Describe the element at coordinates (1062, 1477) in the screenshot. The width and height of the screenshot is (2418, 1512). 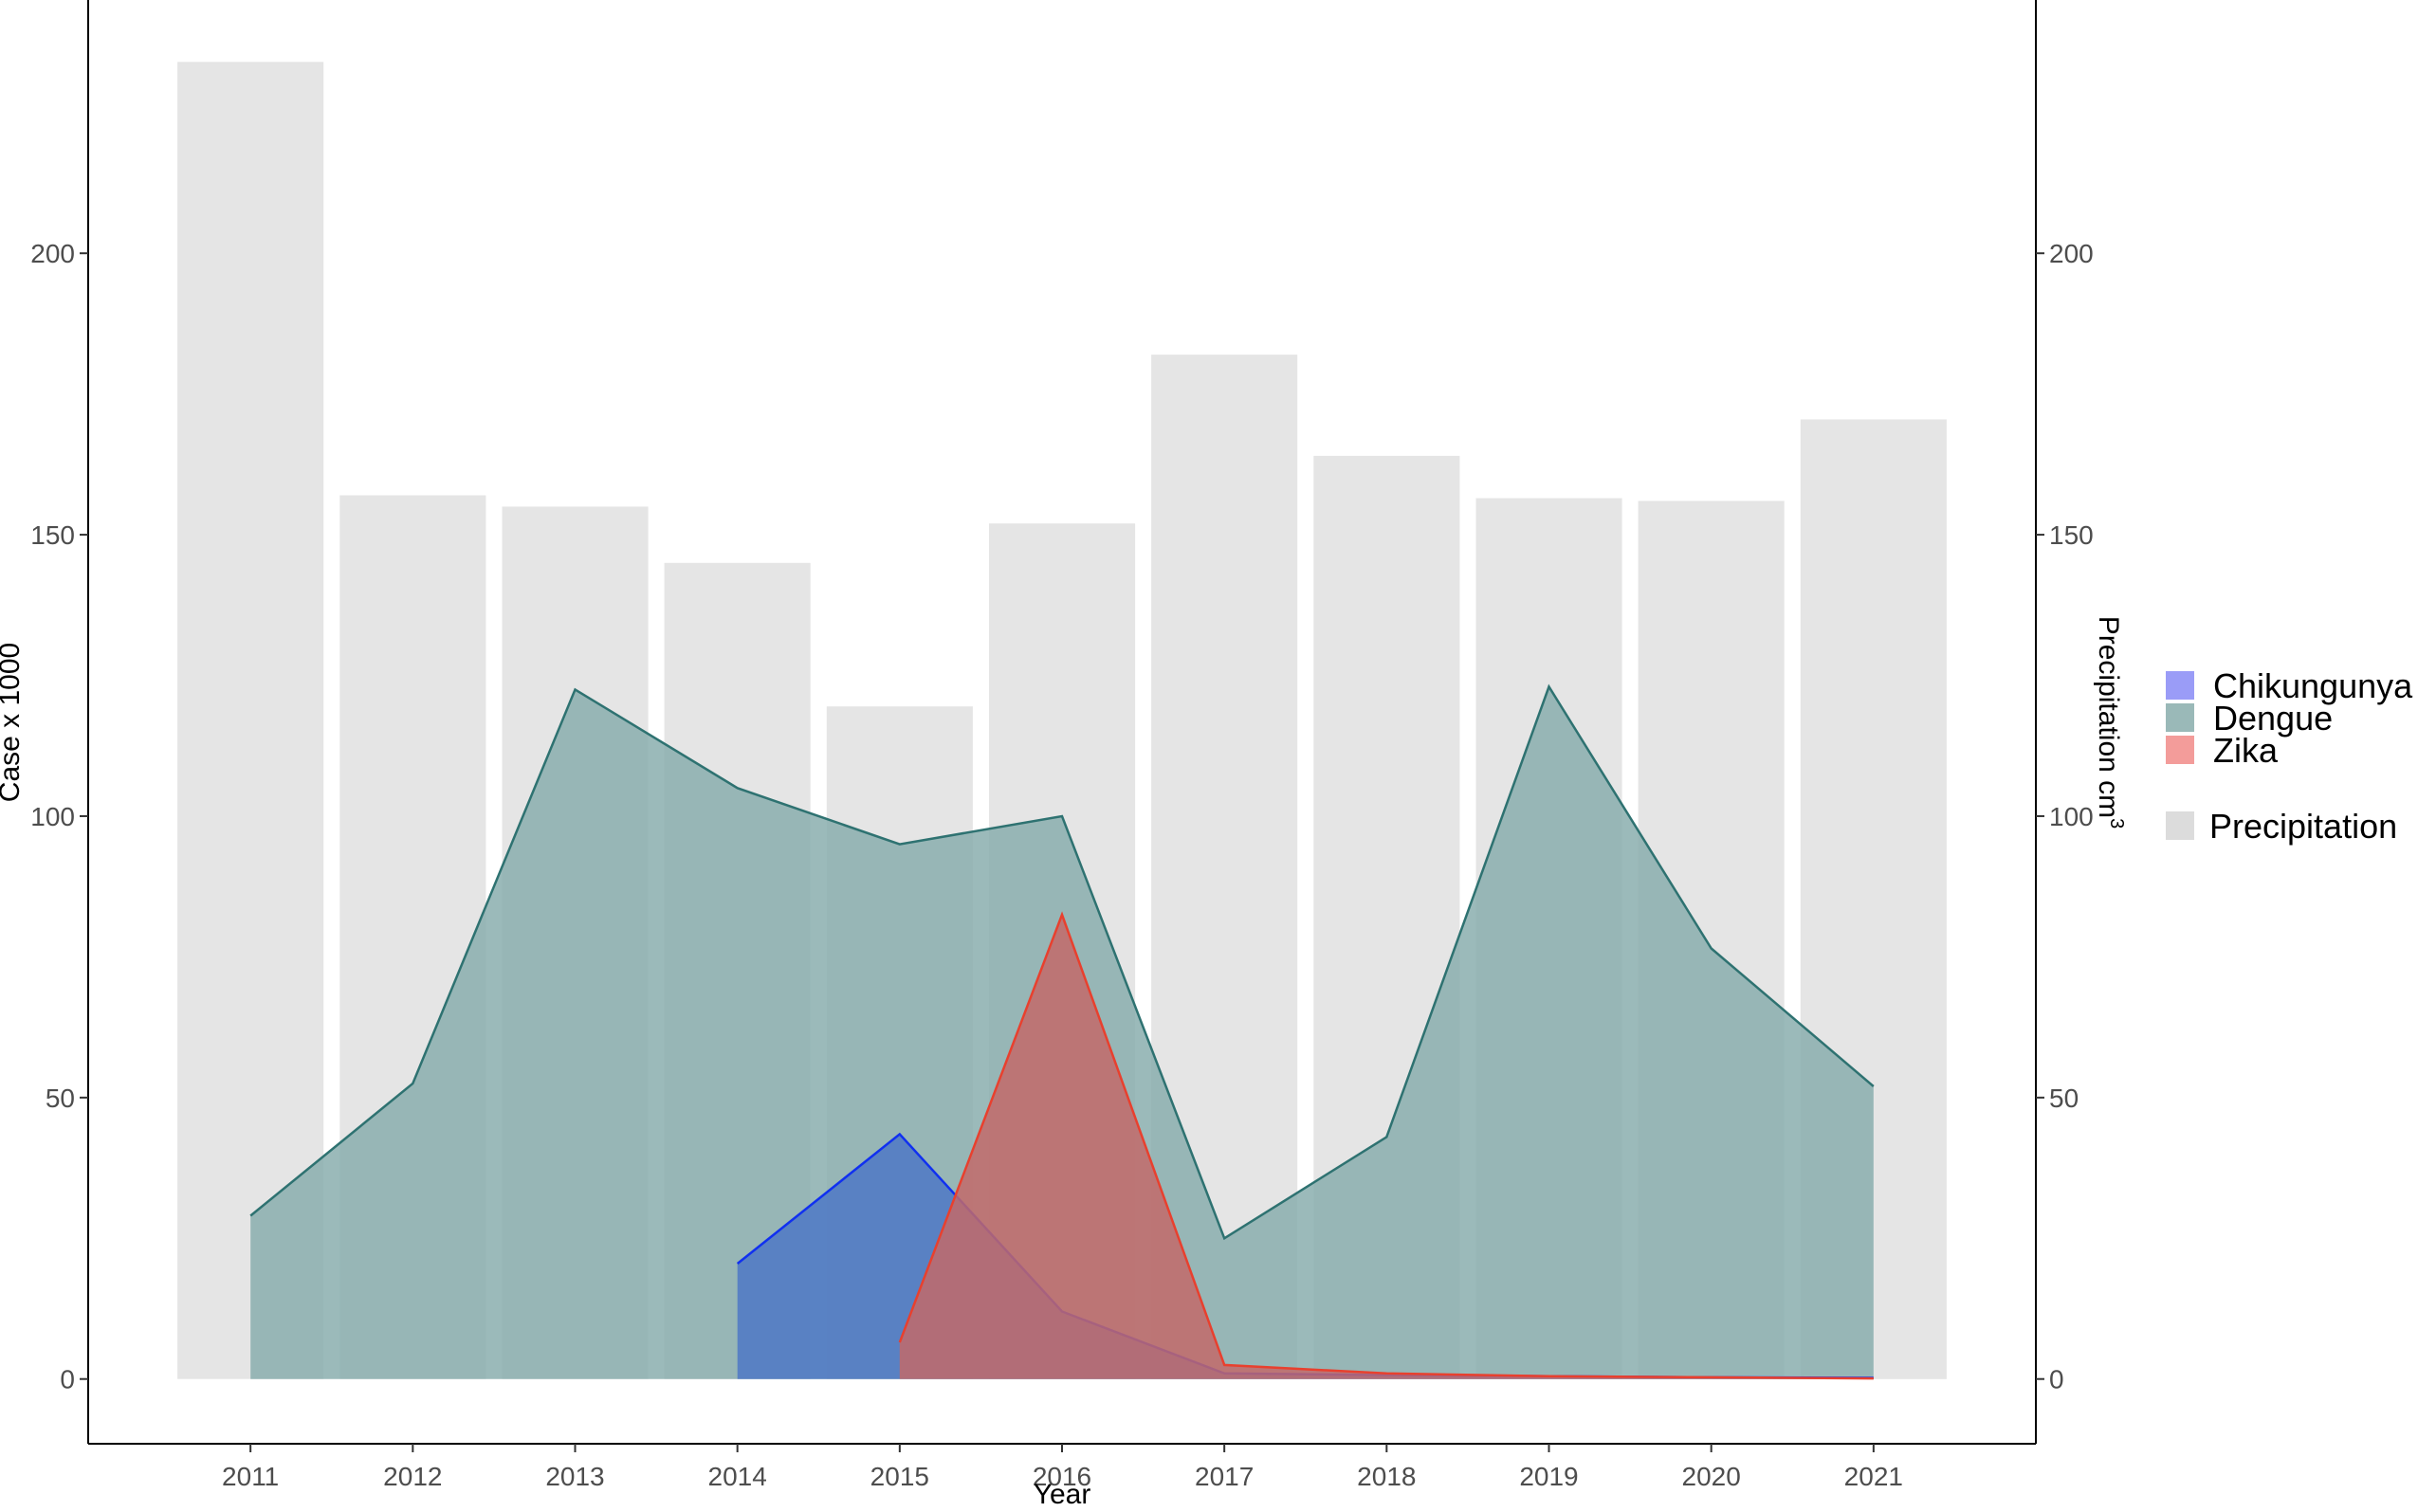
I see `x-tick-label: 2016` at that location.